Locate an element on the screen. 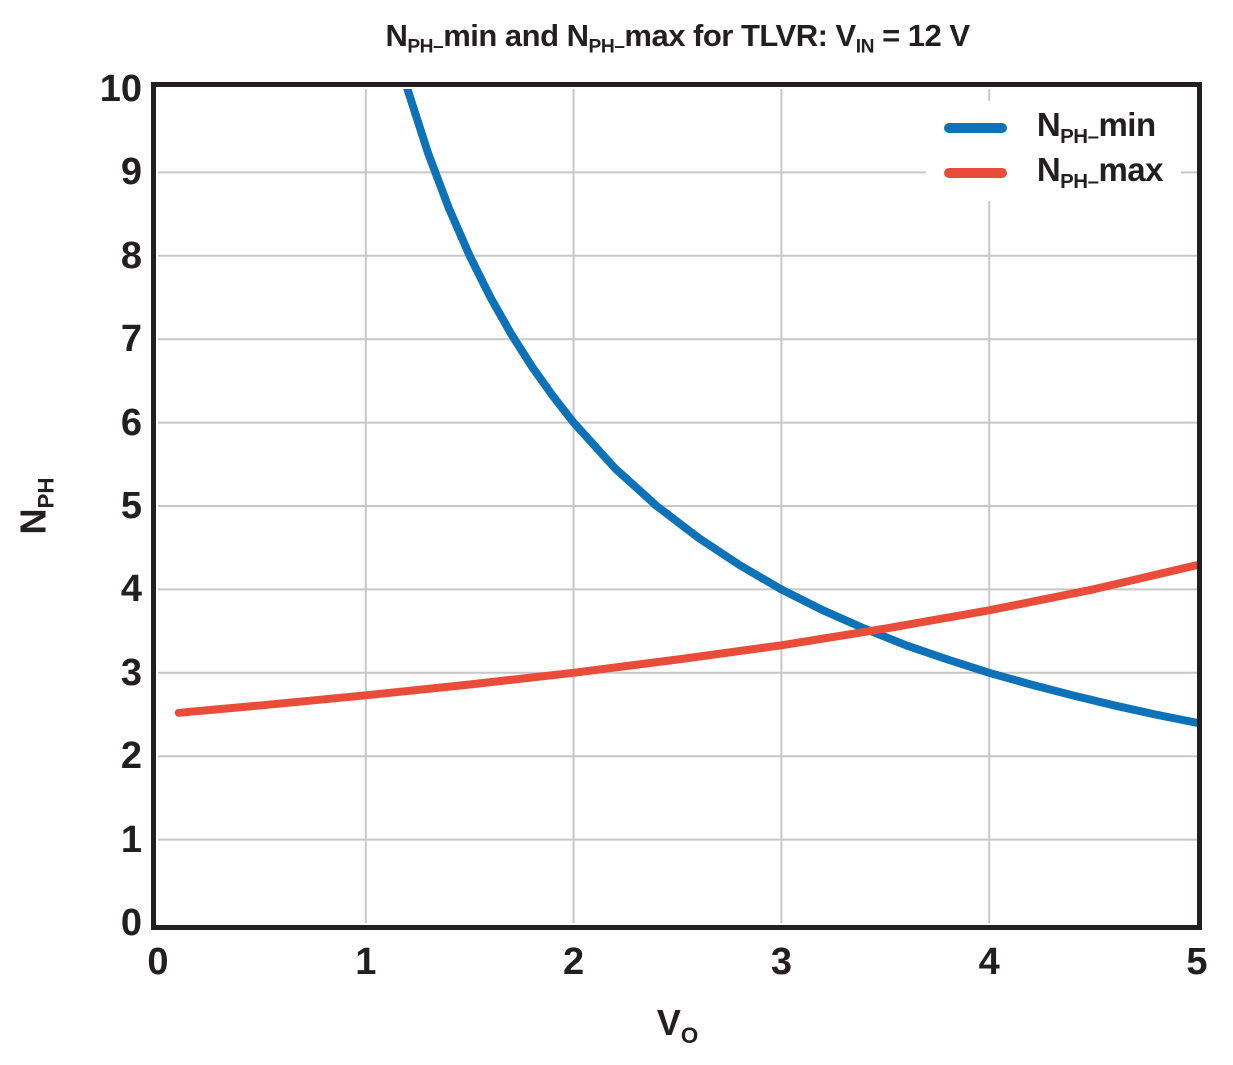  text-segment: = 12 V is located at coordinates (921, 35).